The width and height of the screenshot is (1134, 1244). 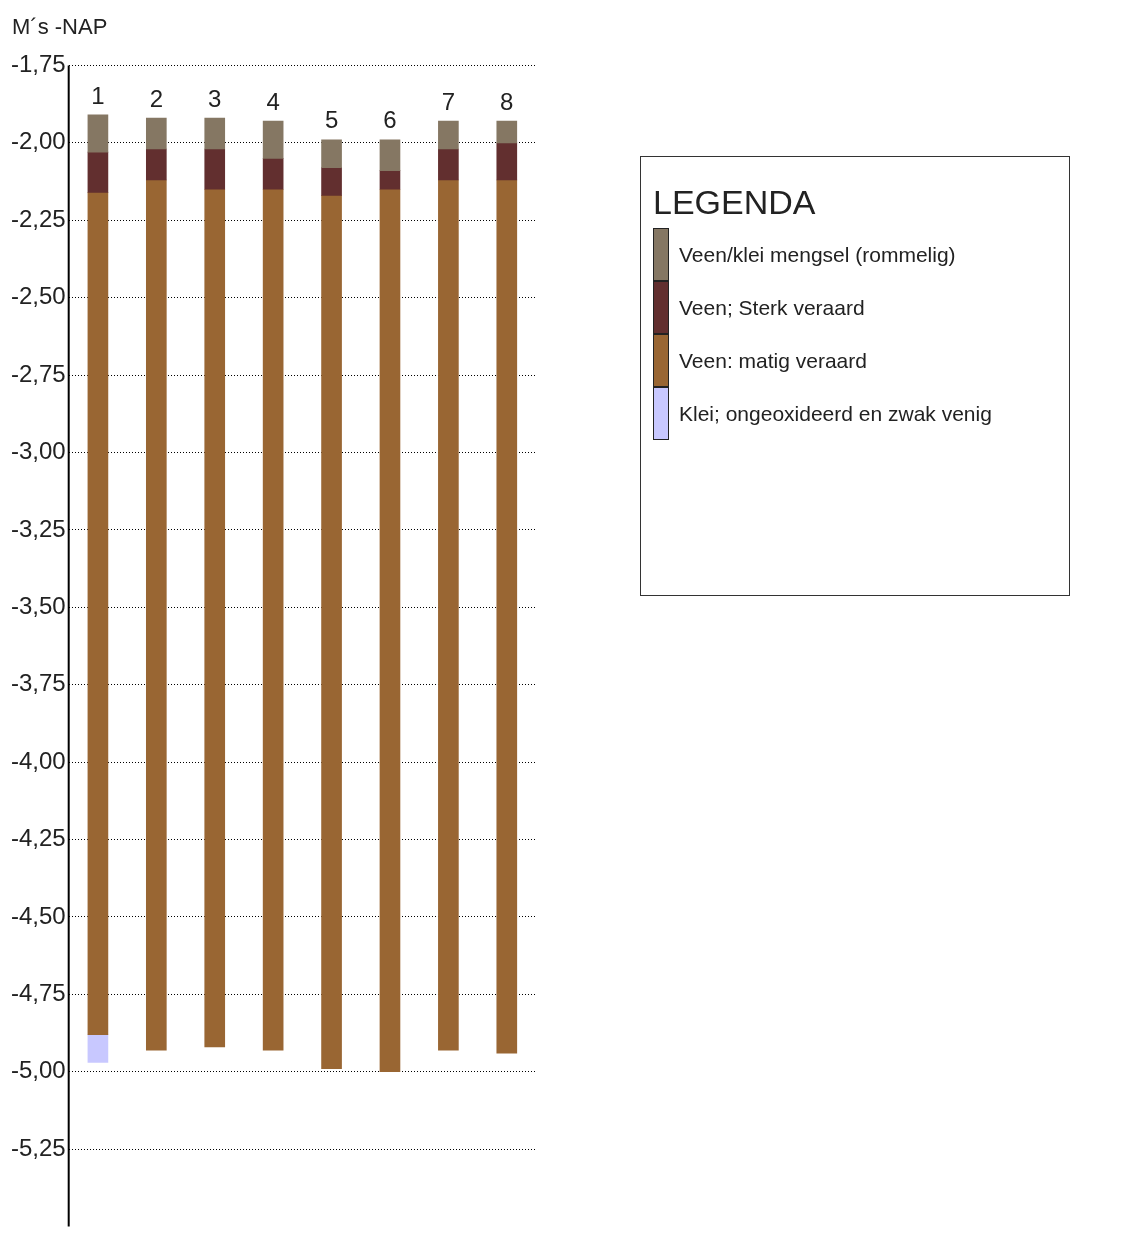 I want to click on y-tick-label: -2,25, so click(x=38, y=218).